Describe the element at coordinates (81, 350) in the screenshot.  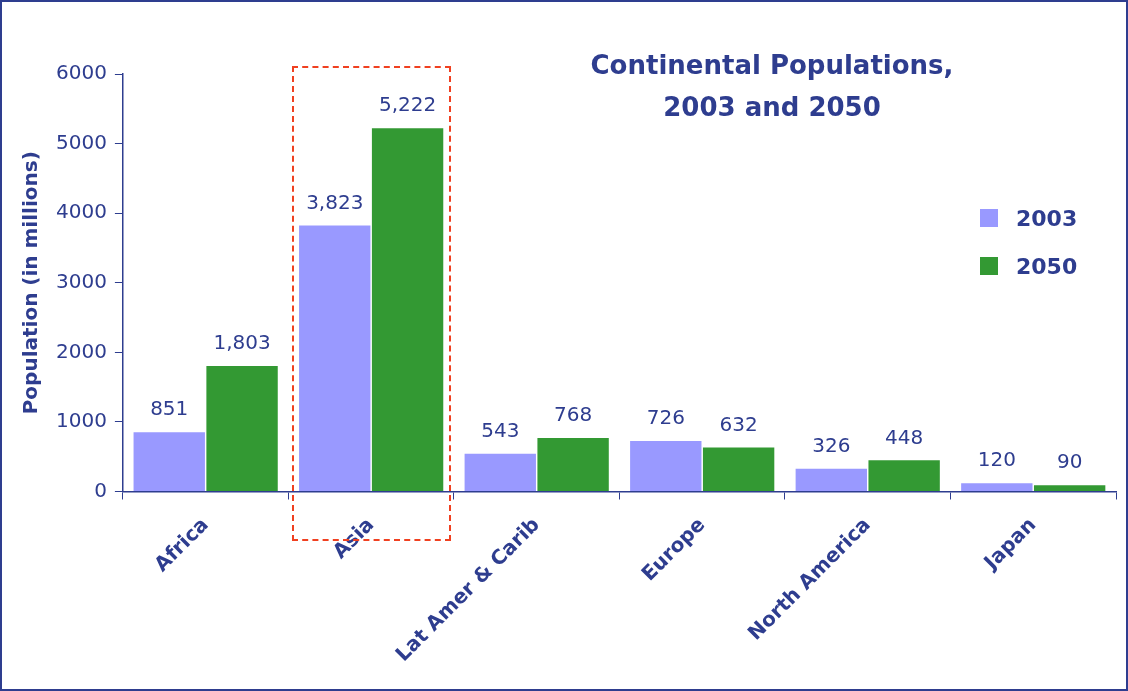
I see `y-tick-label: 2000` at that location.